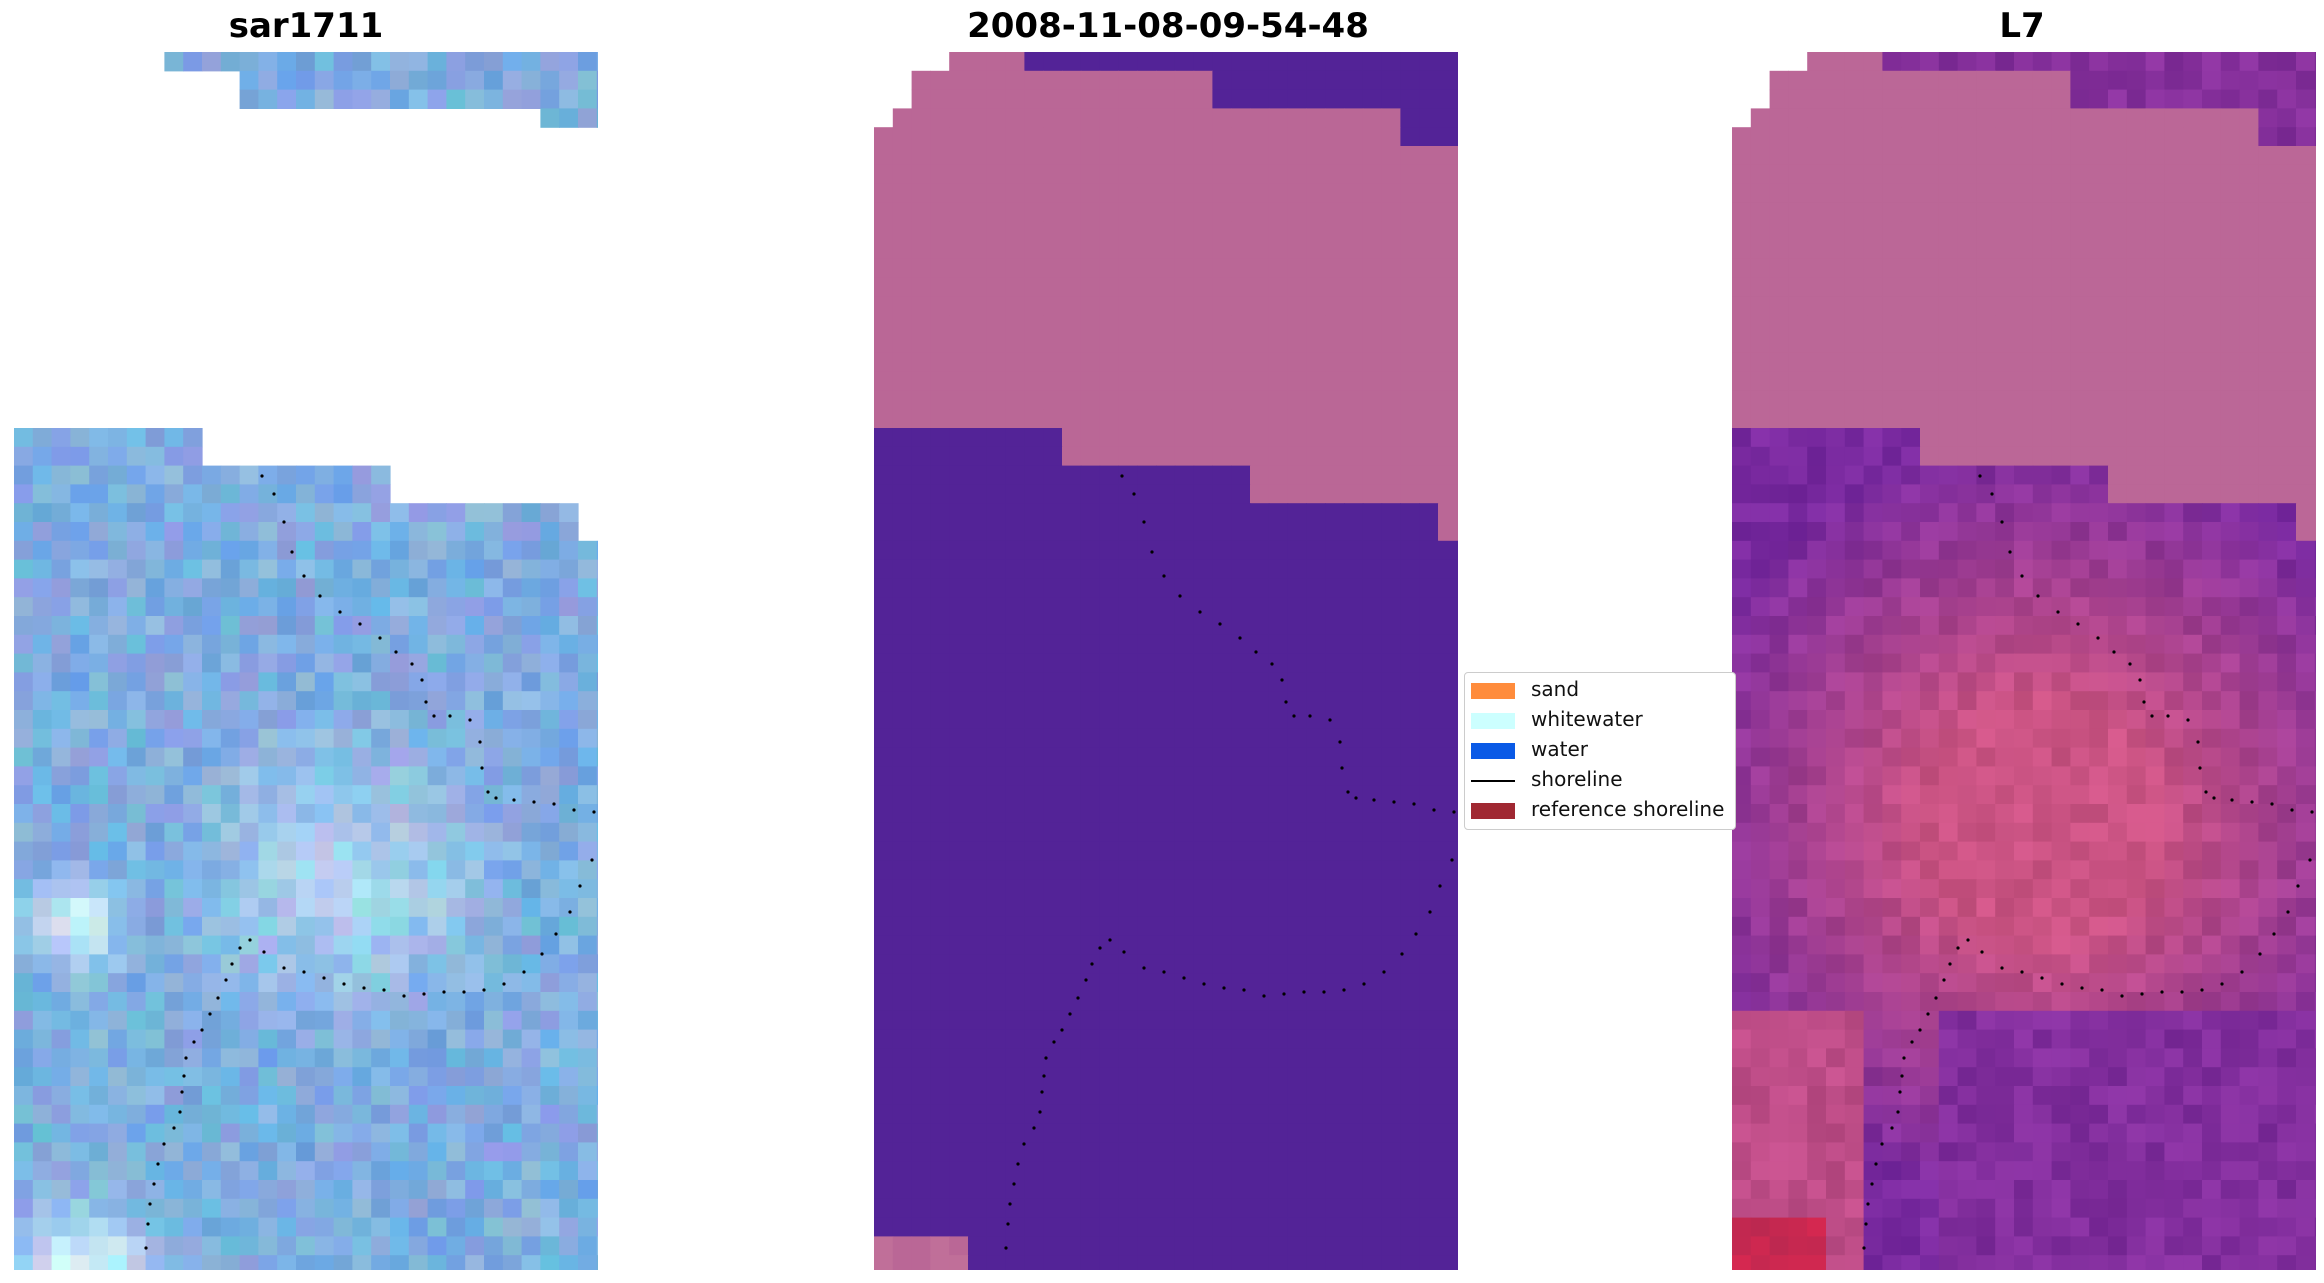  What do you see at coordinates (1559, 749) in the screenshot?
I see `legend-label: water` at bounding box center [1559, 749].